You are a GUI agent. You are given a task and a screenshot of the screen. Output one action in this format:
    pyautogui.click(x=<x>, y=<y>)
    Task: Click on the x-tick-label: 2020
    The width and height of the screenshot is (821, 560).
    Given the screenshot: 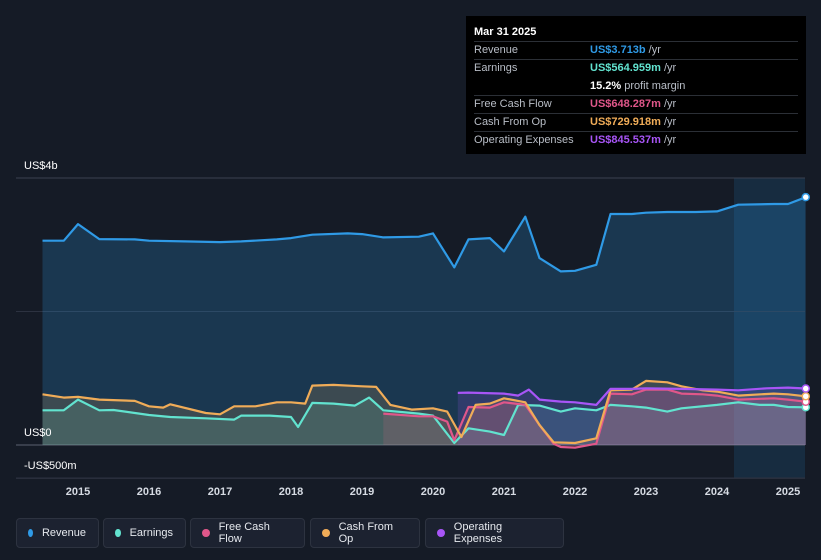 What is the action you would take?
    pyautogui.click(x=433, y=492)
    